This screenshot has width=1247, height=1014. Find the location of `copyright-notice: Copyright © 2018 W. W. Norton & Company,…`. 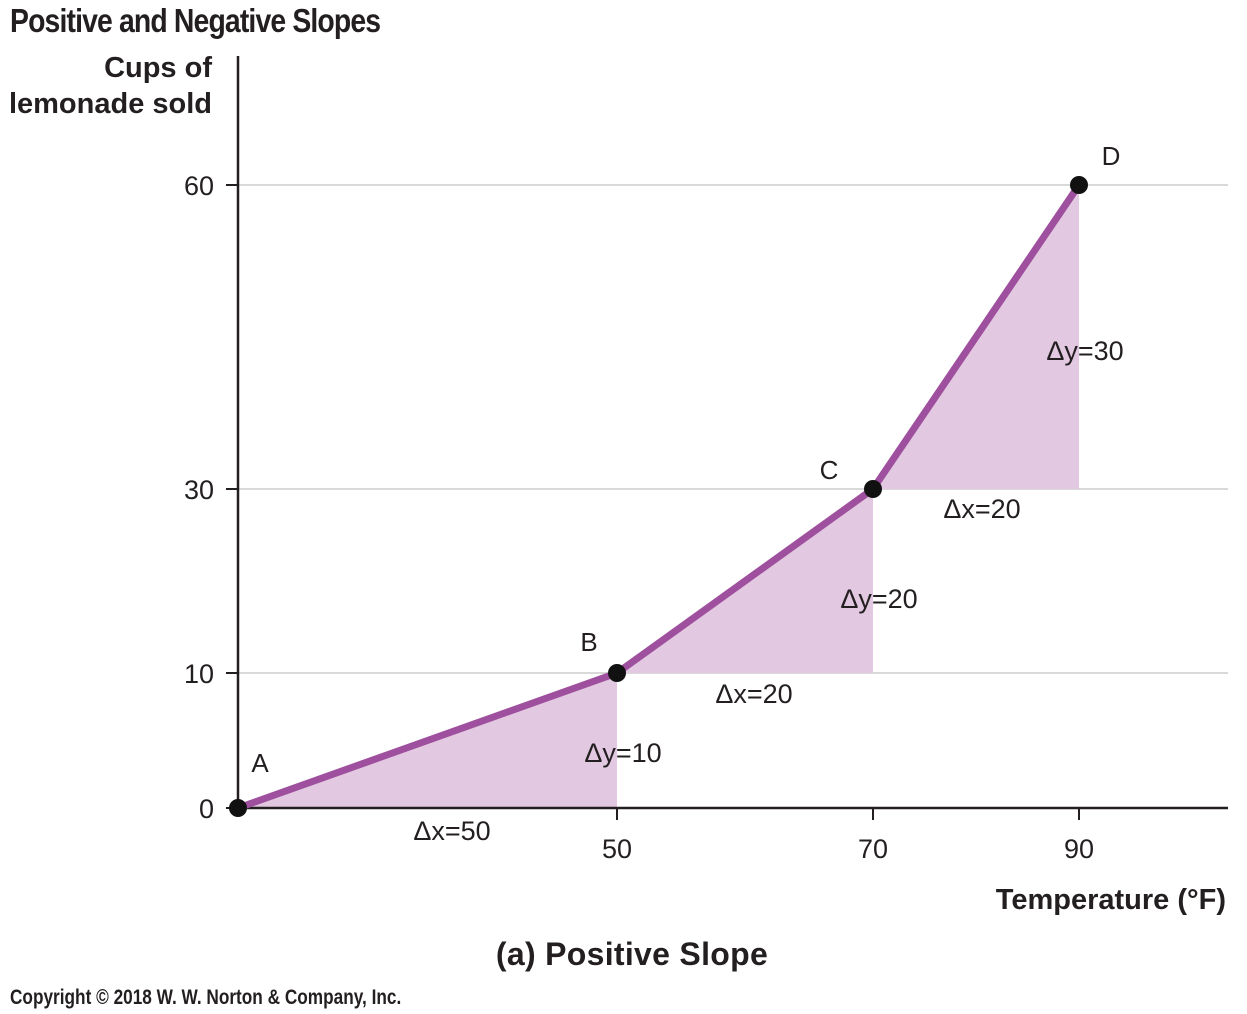

copyright-notice: Copyright © 2018 W. W. Norton & Company,… is located at coordinates (206, 997).